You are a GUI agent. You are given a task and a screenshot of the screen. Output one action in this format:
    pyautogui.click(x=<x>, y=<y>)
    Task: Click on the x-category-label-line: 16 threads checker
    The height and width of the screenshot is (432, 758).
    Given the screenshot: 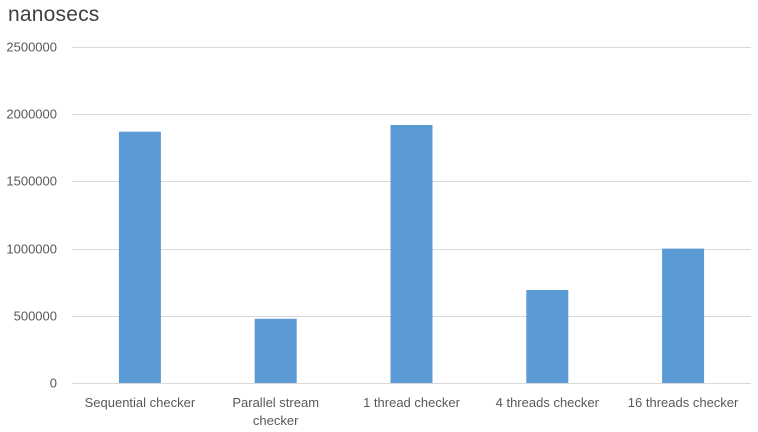 What is the action you would take?
    pyautogui.click(x=683, y=402)
    